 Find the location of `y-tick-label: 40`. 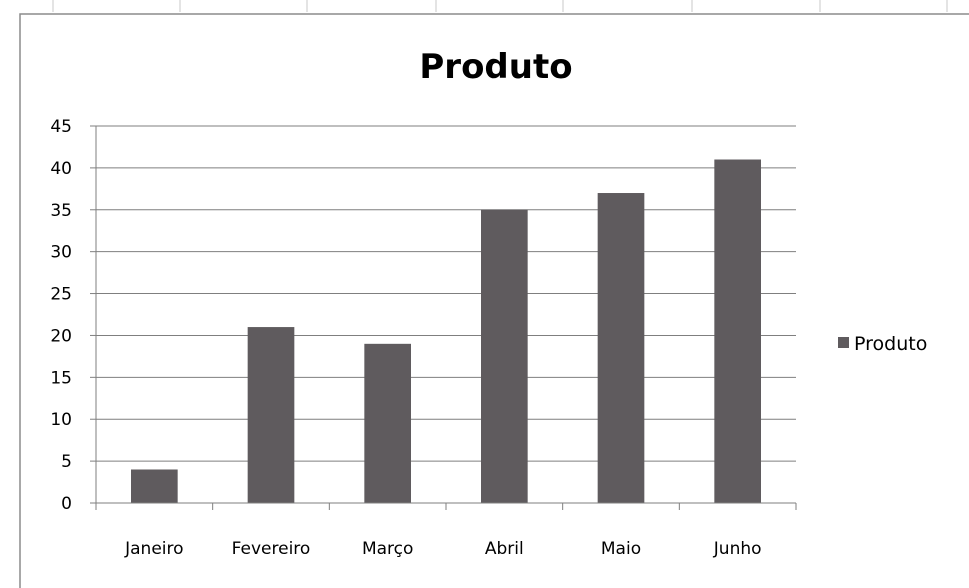

y-tick-label: 40 is located at coordinates (61, 169).